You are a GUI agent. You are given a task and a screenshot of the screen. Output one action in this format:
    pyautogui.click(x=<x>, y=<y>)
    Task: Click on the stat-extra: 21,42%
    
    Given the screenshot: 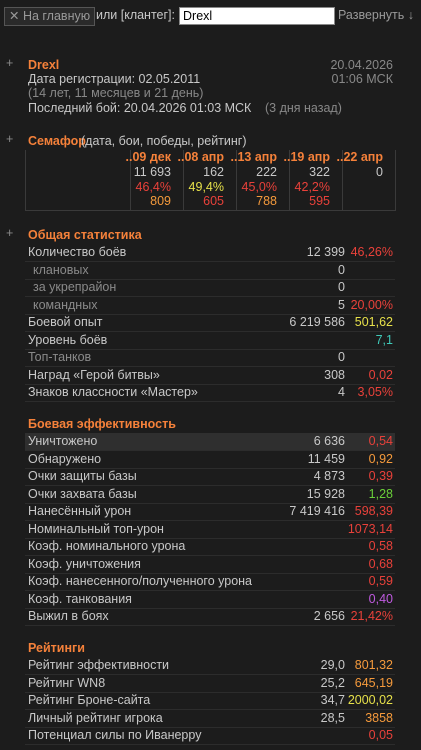 What is the action you would take?
    pyautogui.click(x=371, y=616)
    